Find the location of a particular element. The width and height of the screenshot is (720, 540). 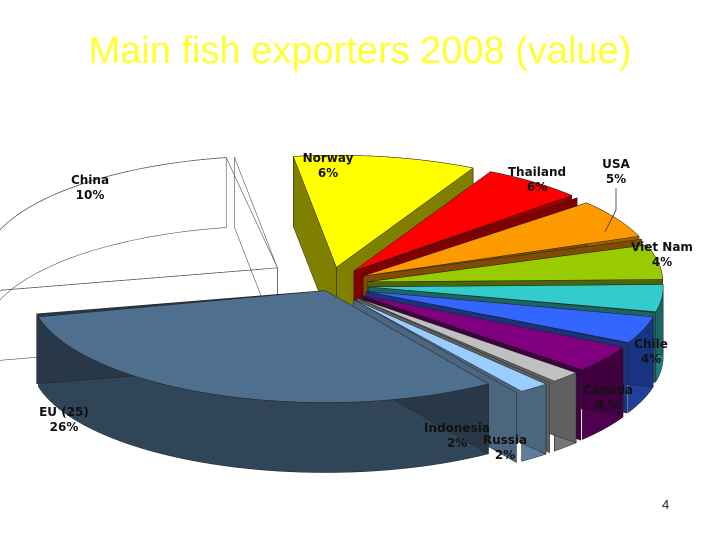

label-value-norway: 6% is located at coordinates (328, 173).